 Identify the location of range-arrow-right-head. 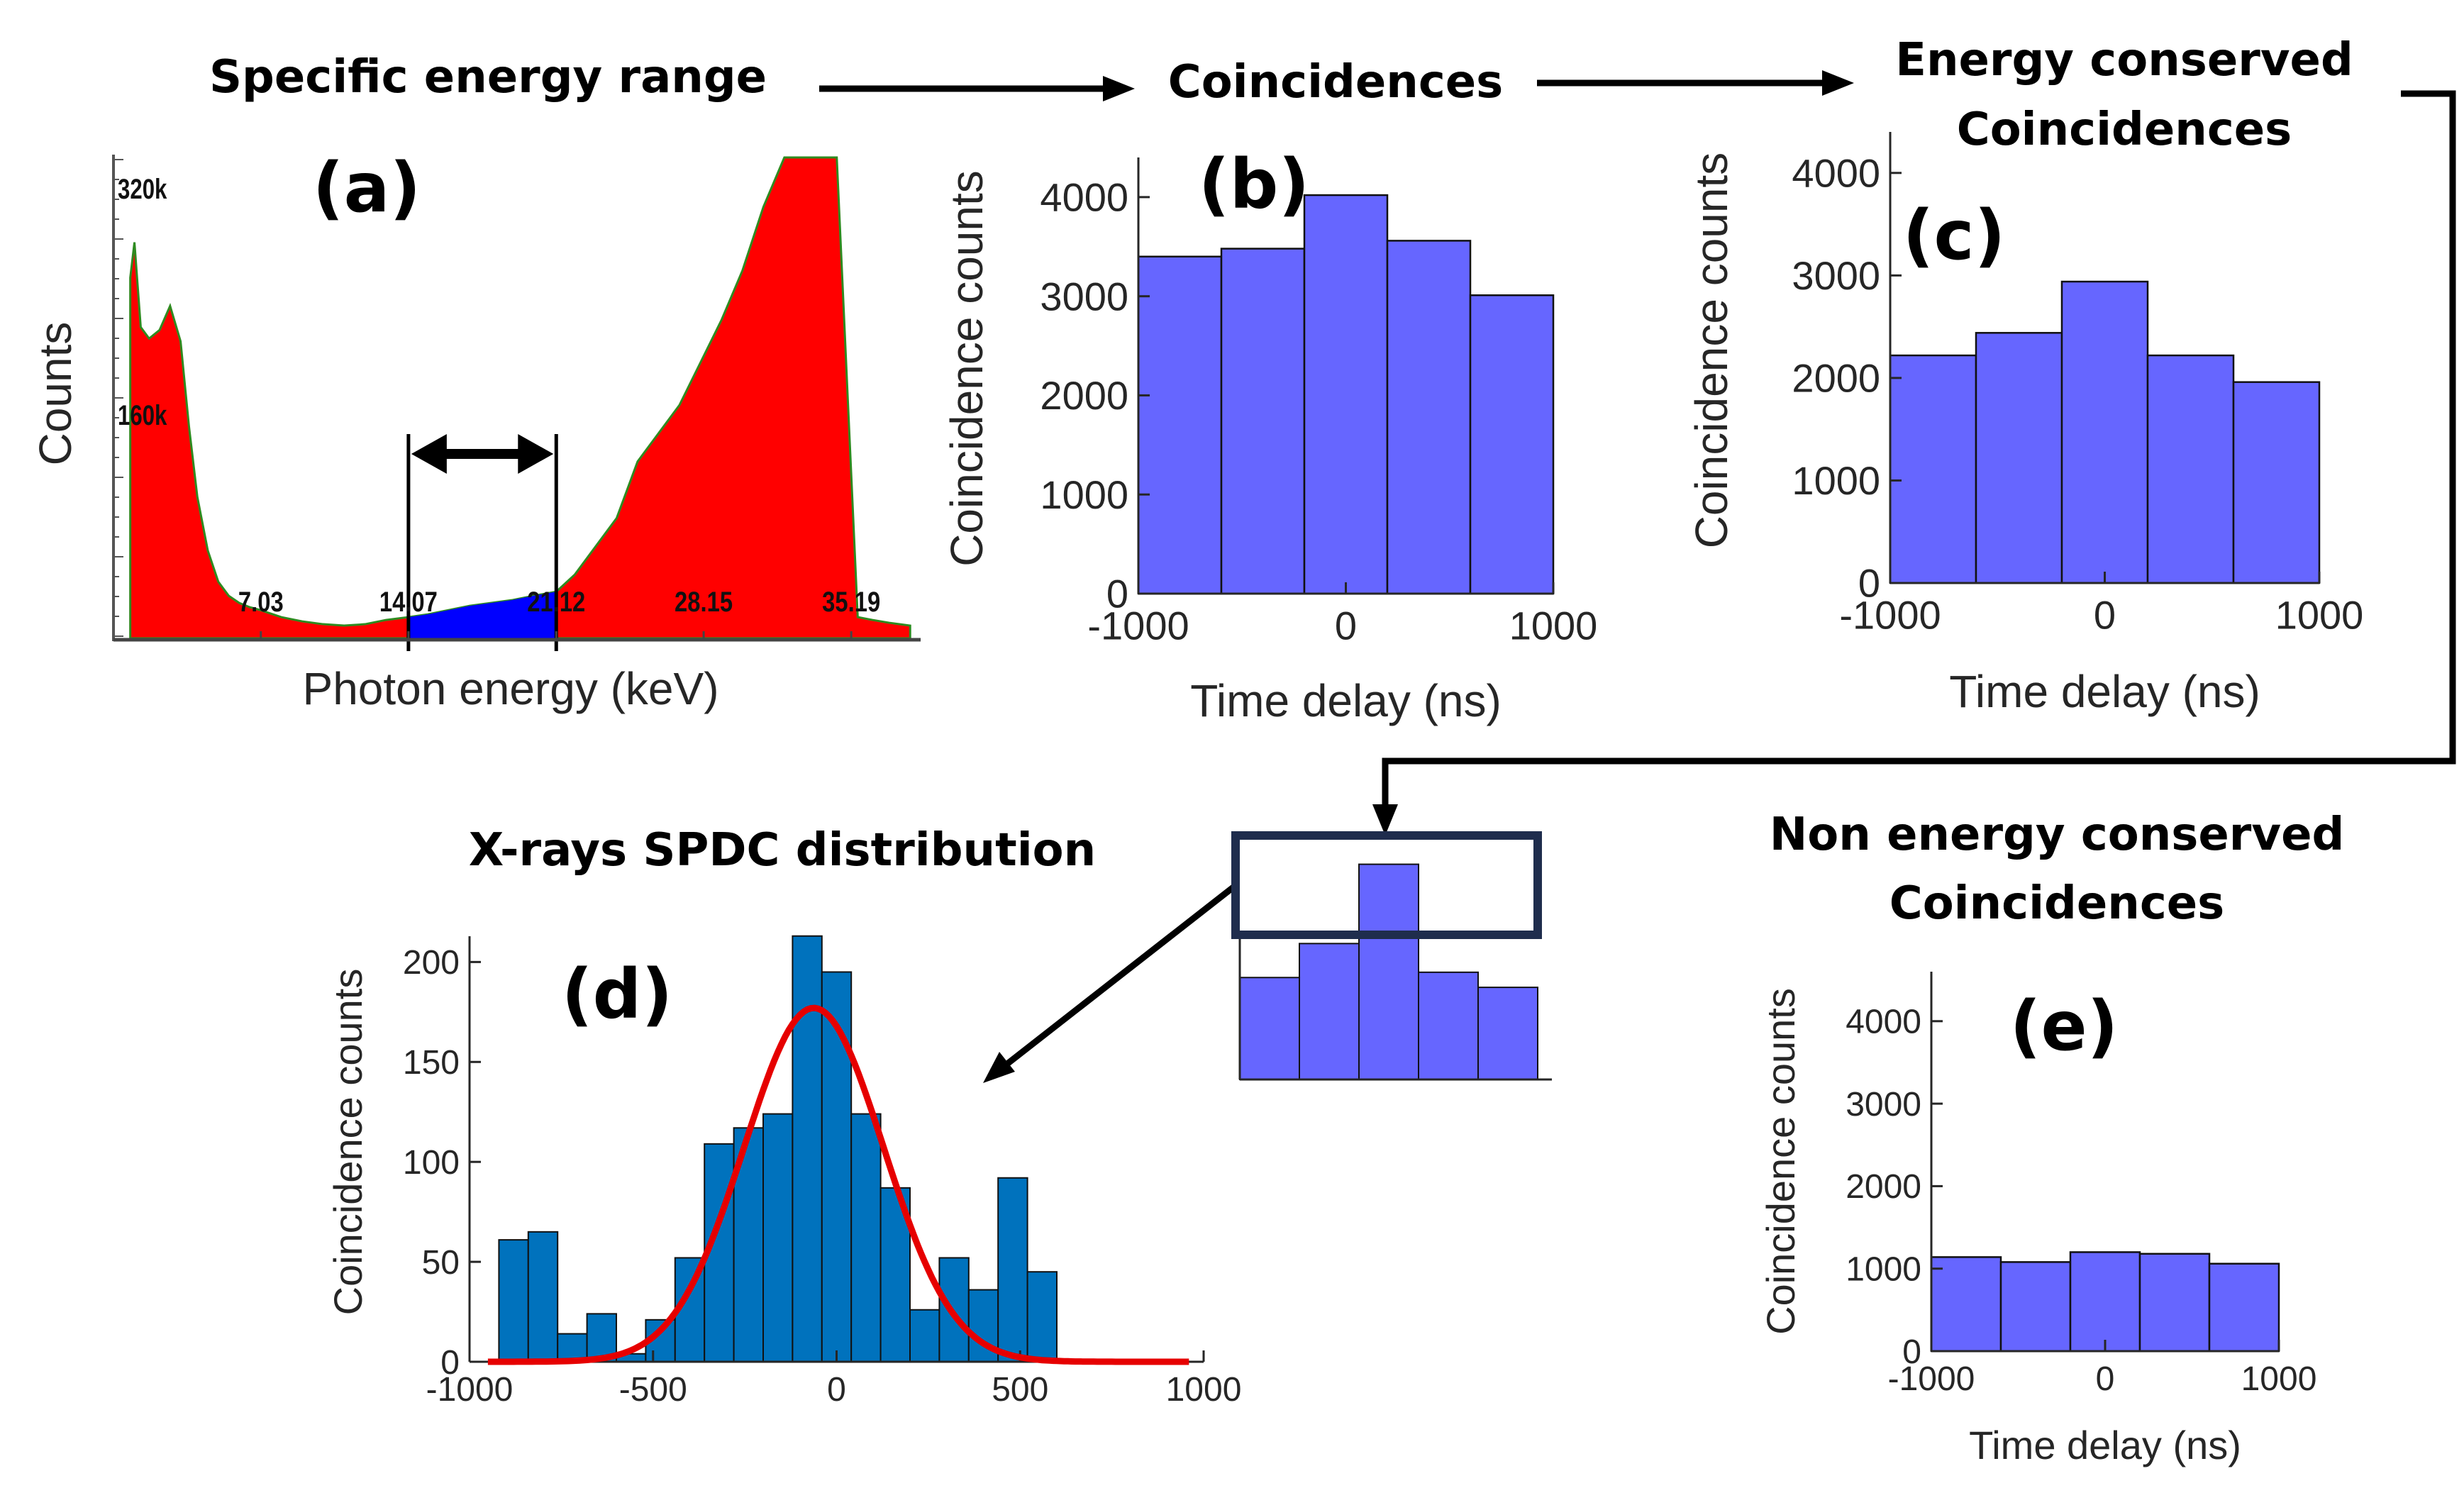
(536, 454).